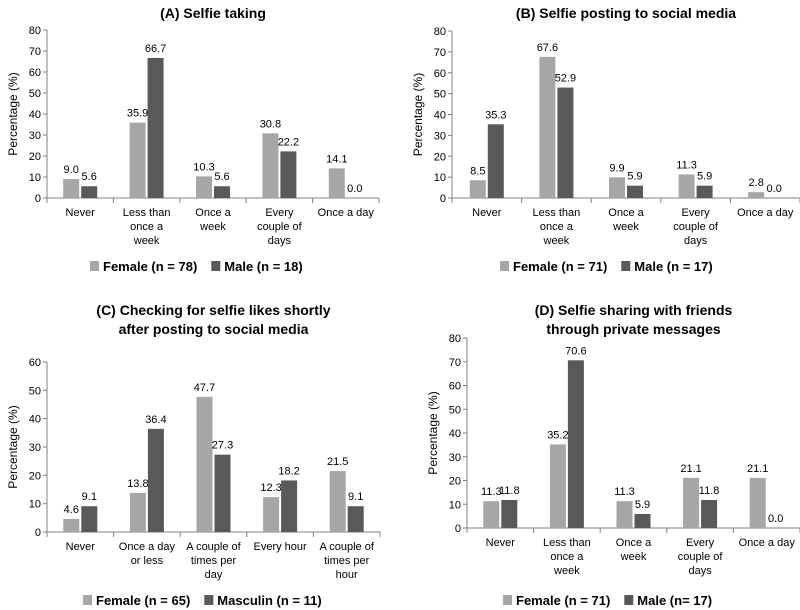  Describe the element at coordinates (204, 388) in the screenshot. I see `data-label: 47.7` at that location.